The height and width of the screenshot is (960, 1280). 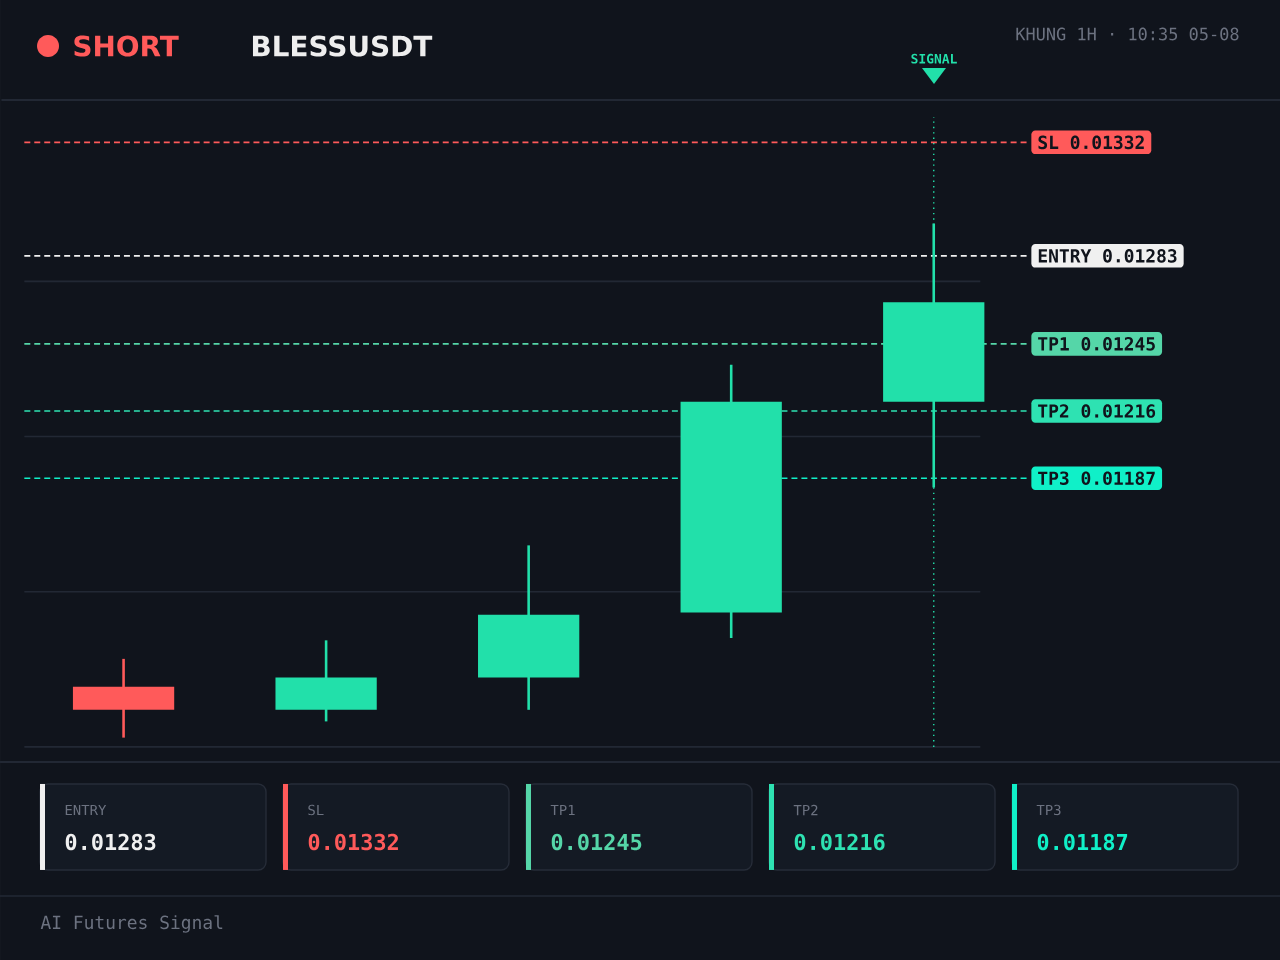 I want to click on ref-line-label: TP1 0.01245, so click(x=1096, y=344).